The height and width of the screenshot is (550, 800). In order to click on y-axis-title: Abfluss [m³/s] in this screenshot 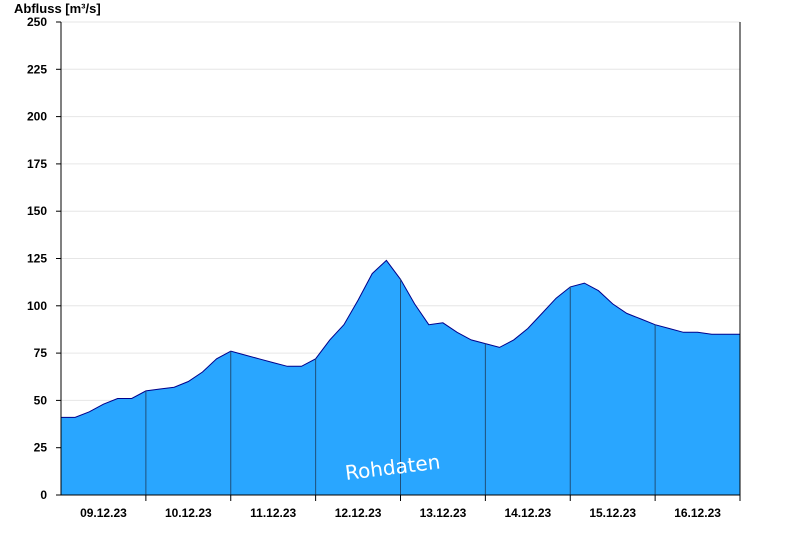, I will do `click(57, 8)`.